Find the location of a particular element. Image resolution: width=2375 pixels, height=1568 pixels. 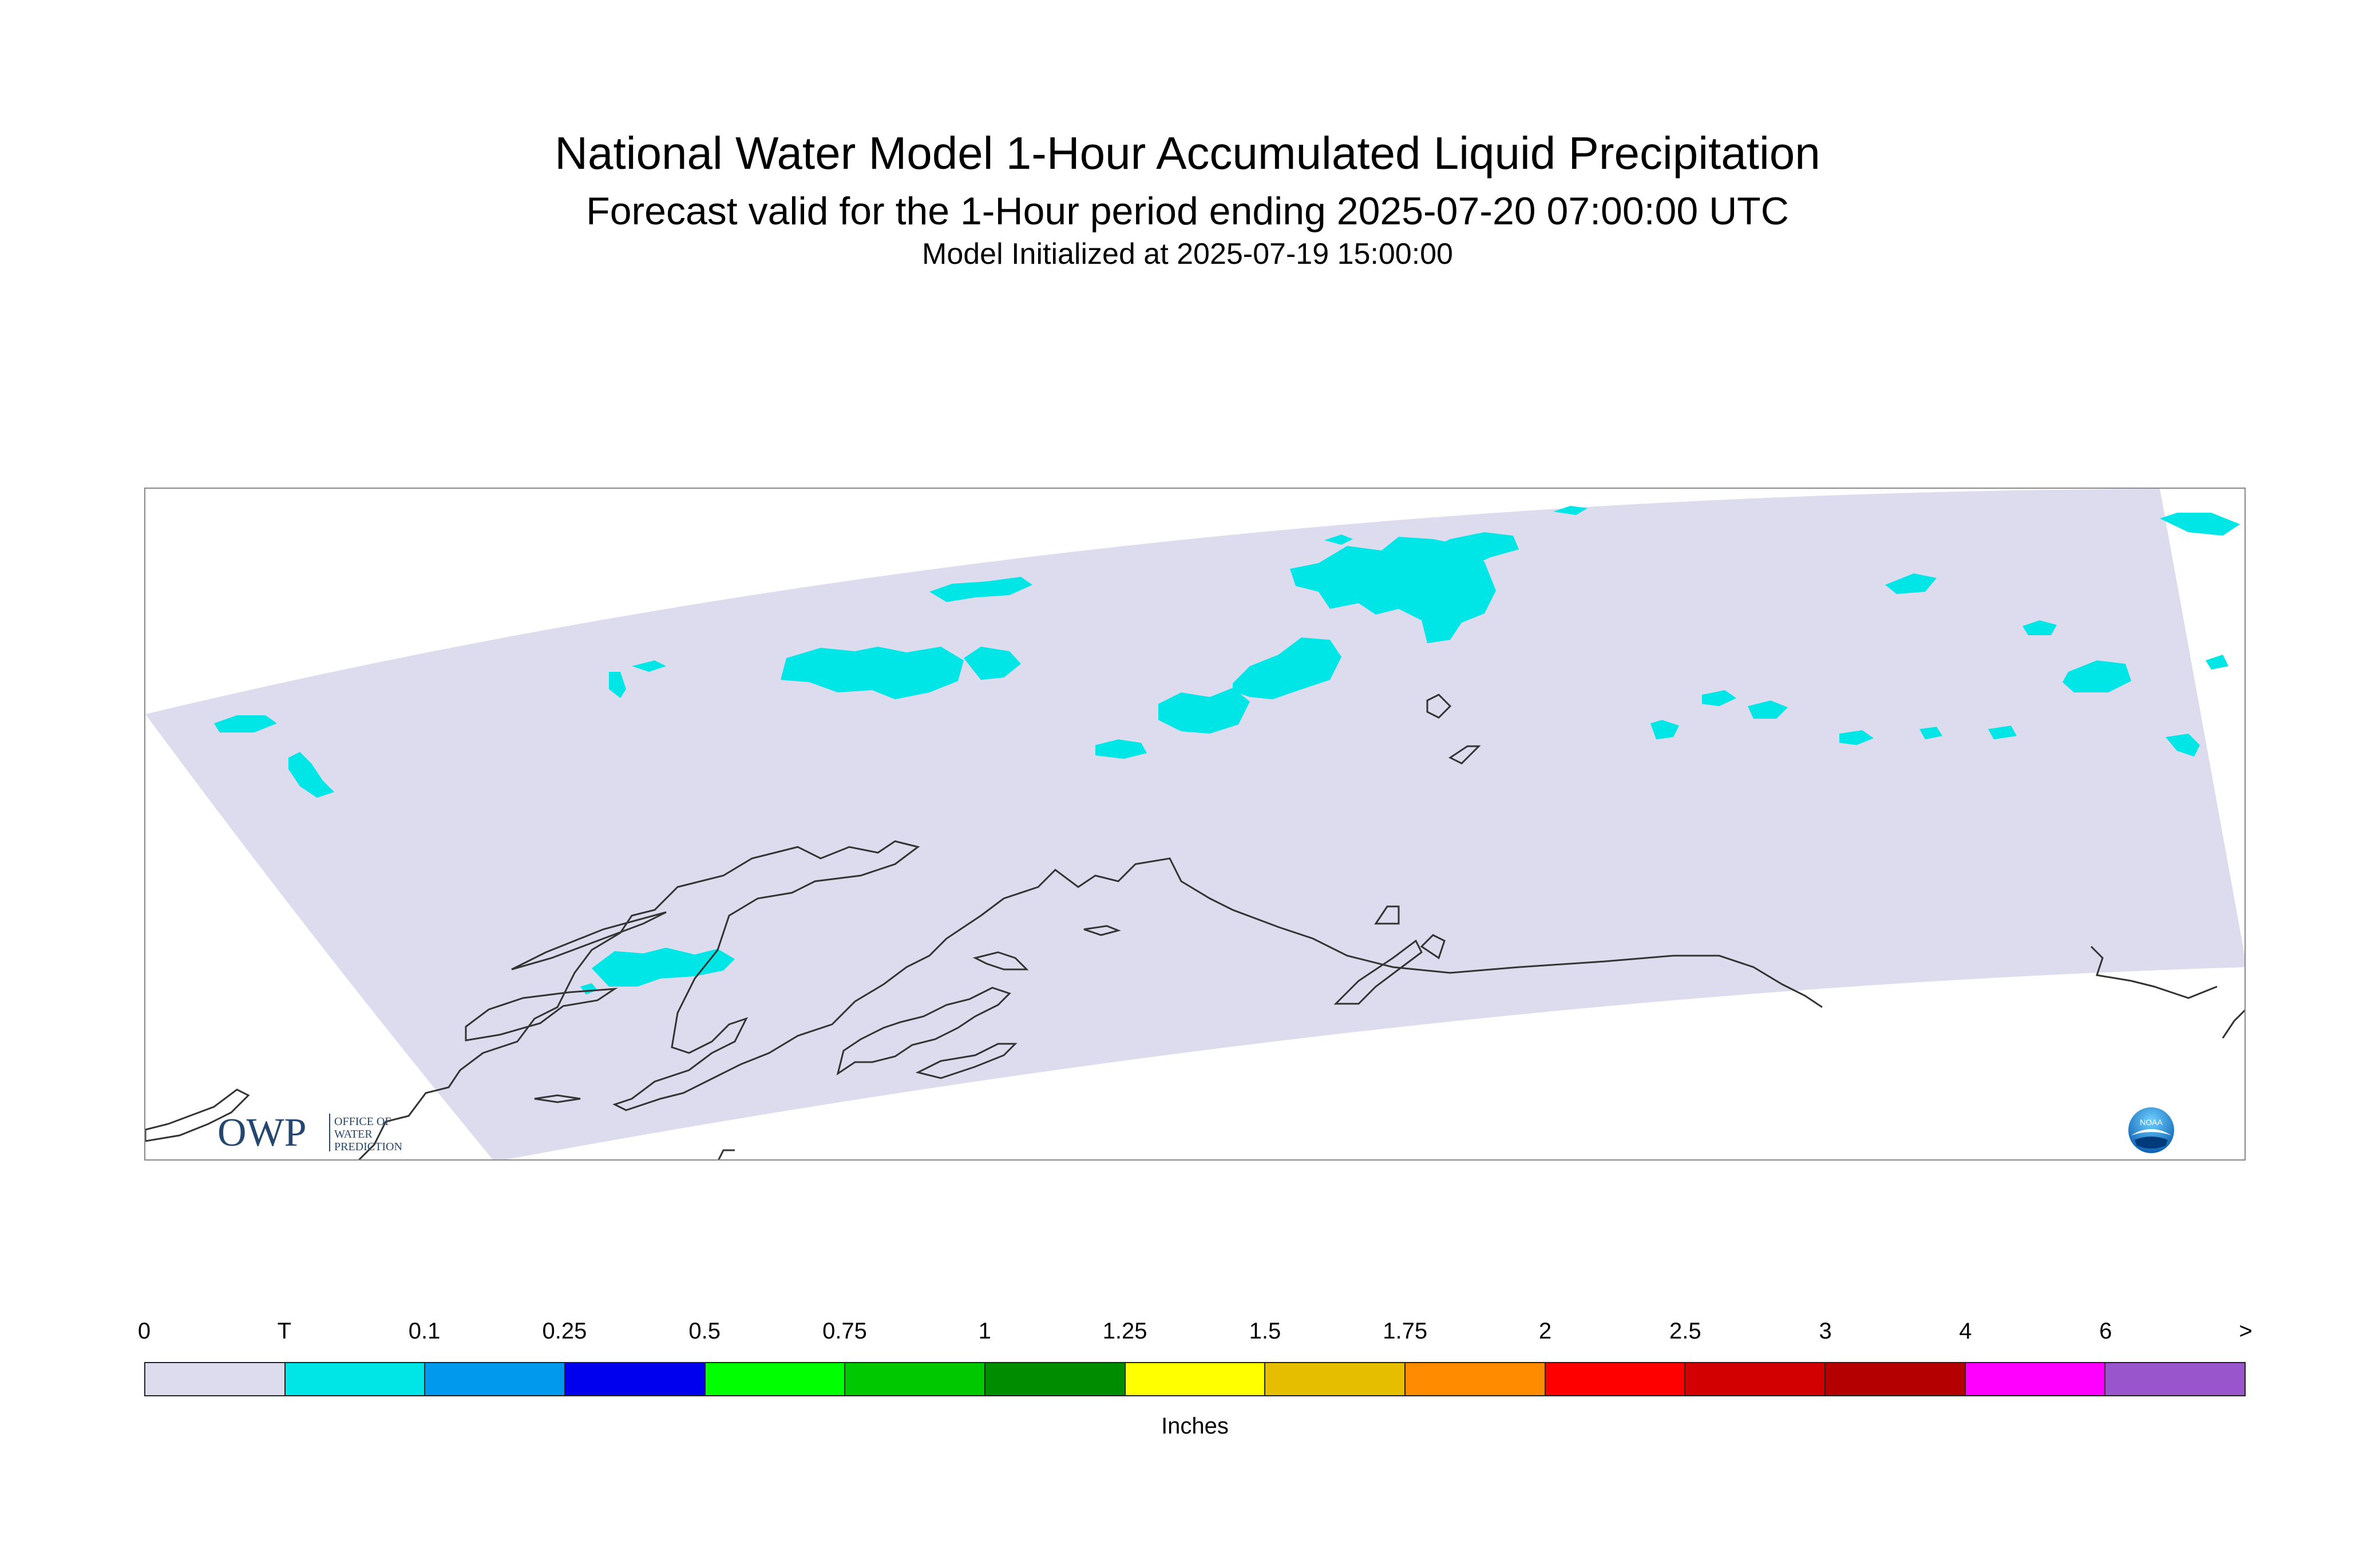

legend-tick-label: 2.5 is located at coordinates (1685, 1331).